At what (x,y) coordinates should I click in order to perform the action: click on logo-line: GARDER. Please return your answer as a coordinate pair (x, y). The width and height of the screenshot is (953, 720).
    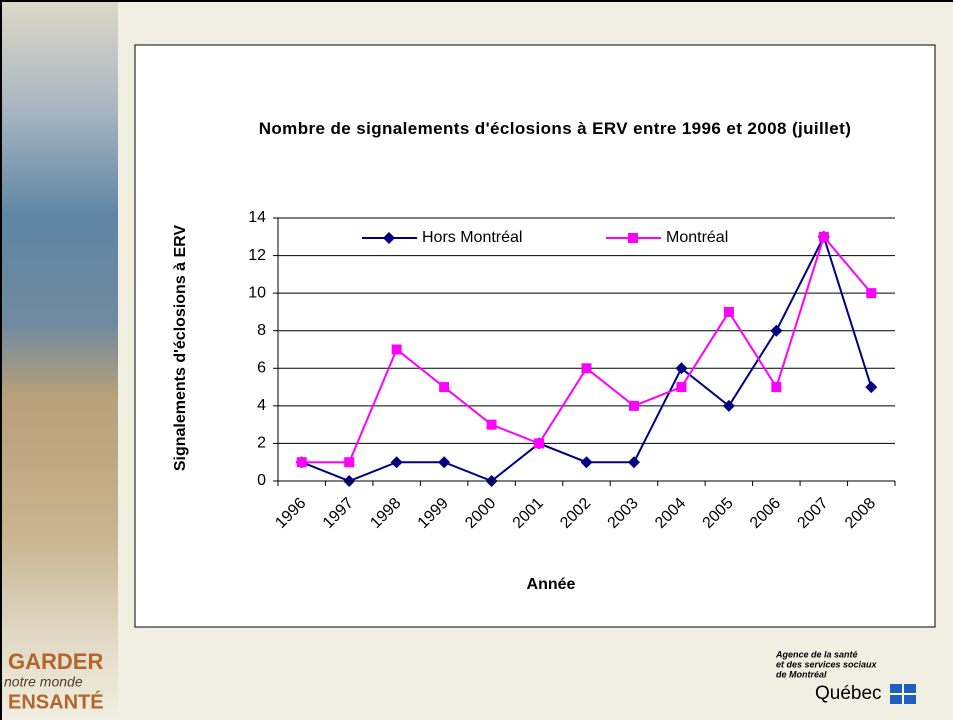
    Looking at the image, I should click on (55, 661).